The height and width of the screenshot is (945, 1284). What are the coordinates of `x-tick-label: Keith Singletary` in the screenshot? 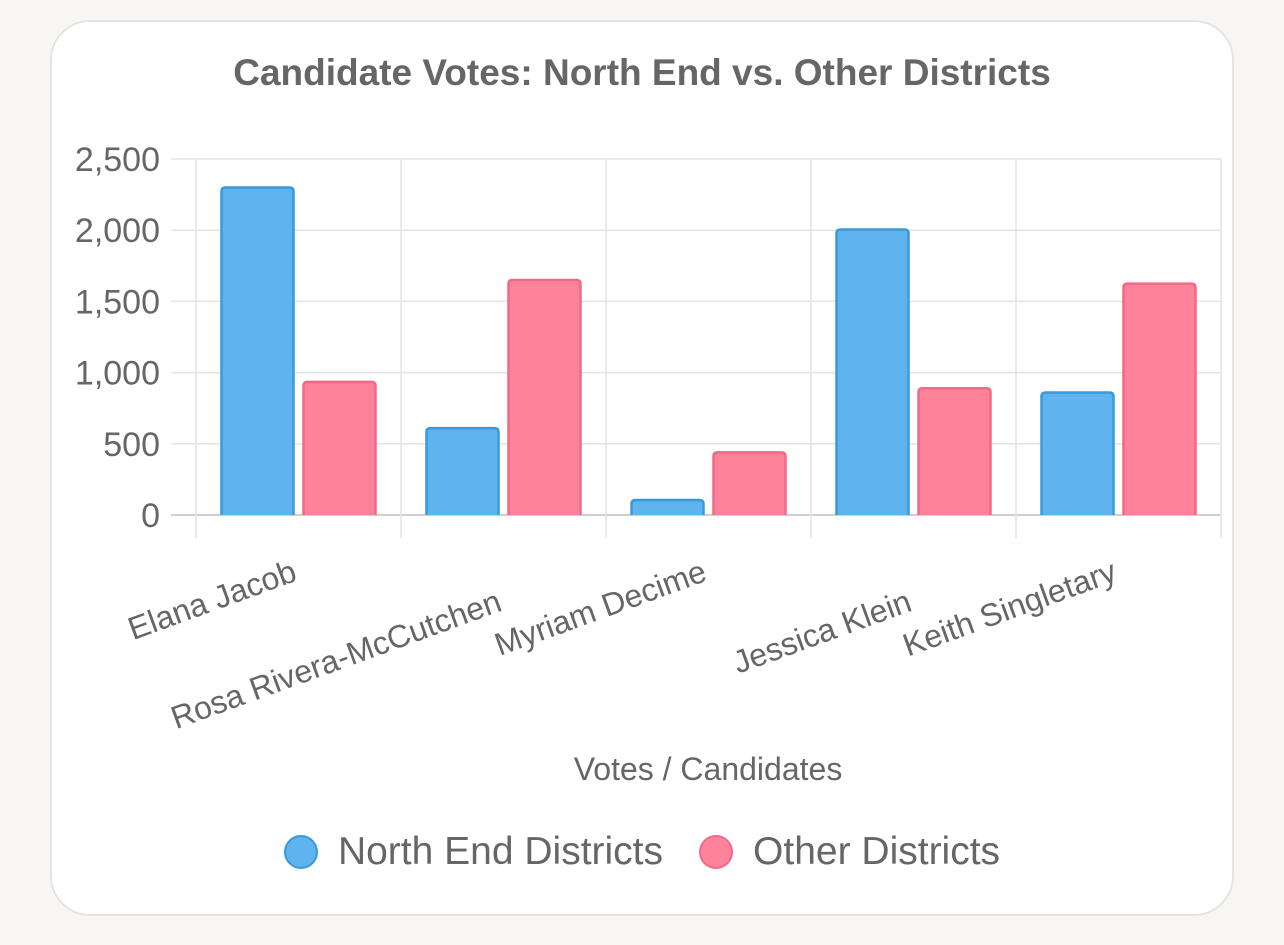 It's located at (1009, 608).